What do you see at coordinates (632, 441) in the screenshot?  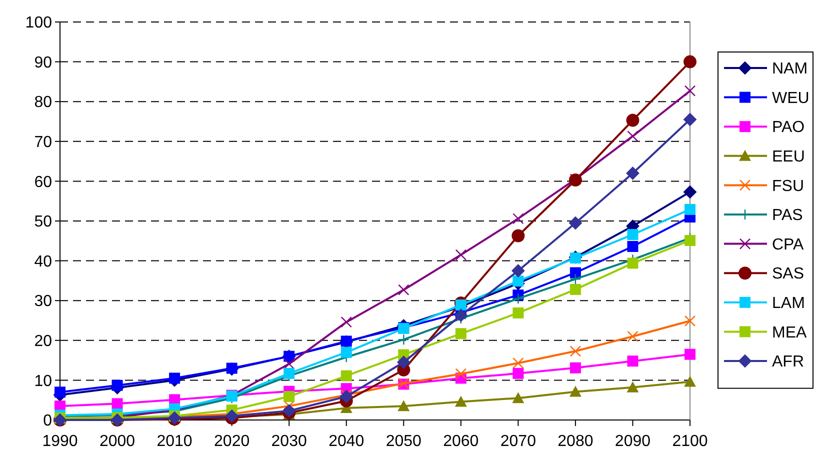 I see `x-tick-label: 2090` at bounding box center [632, 441].